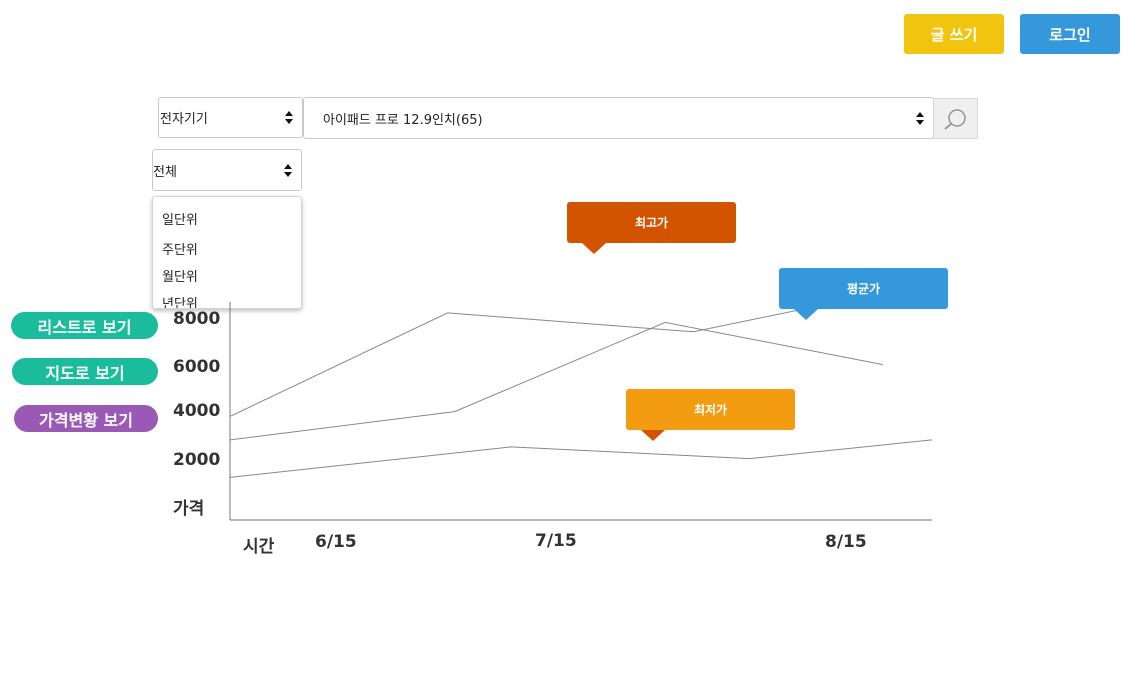 The image size is (1144, 681). I want to click on series-line-avg, so click(556, 381).